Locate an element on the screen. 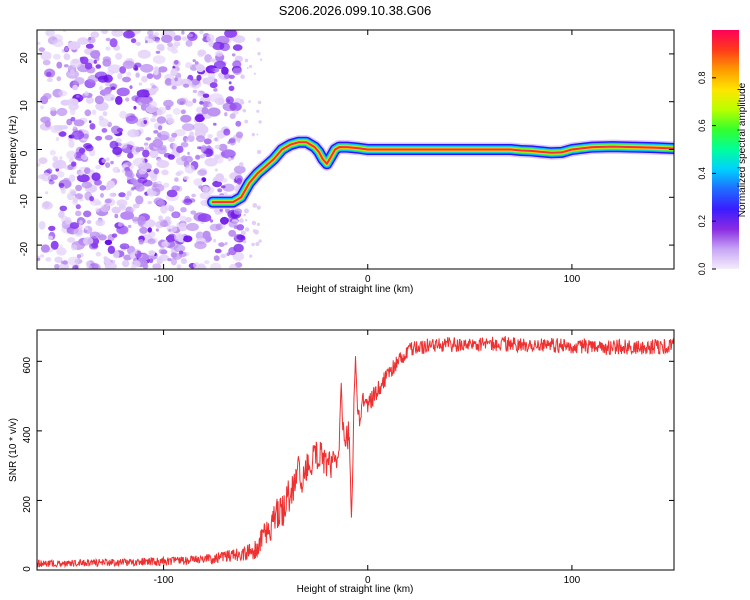 The height and width of the screenshot is (600, 750). colorbar-tick-label: 0.8 is located at coordinates (702, 78).